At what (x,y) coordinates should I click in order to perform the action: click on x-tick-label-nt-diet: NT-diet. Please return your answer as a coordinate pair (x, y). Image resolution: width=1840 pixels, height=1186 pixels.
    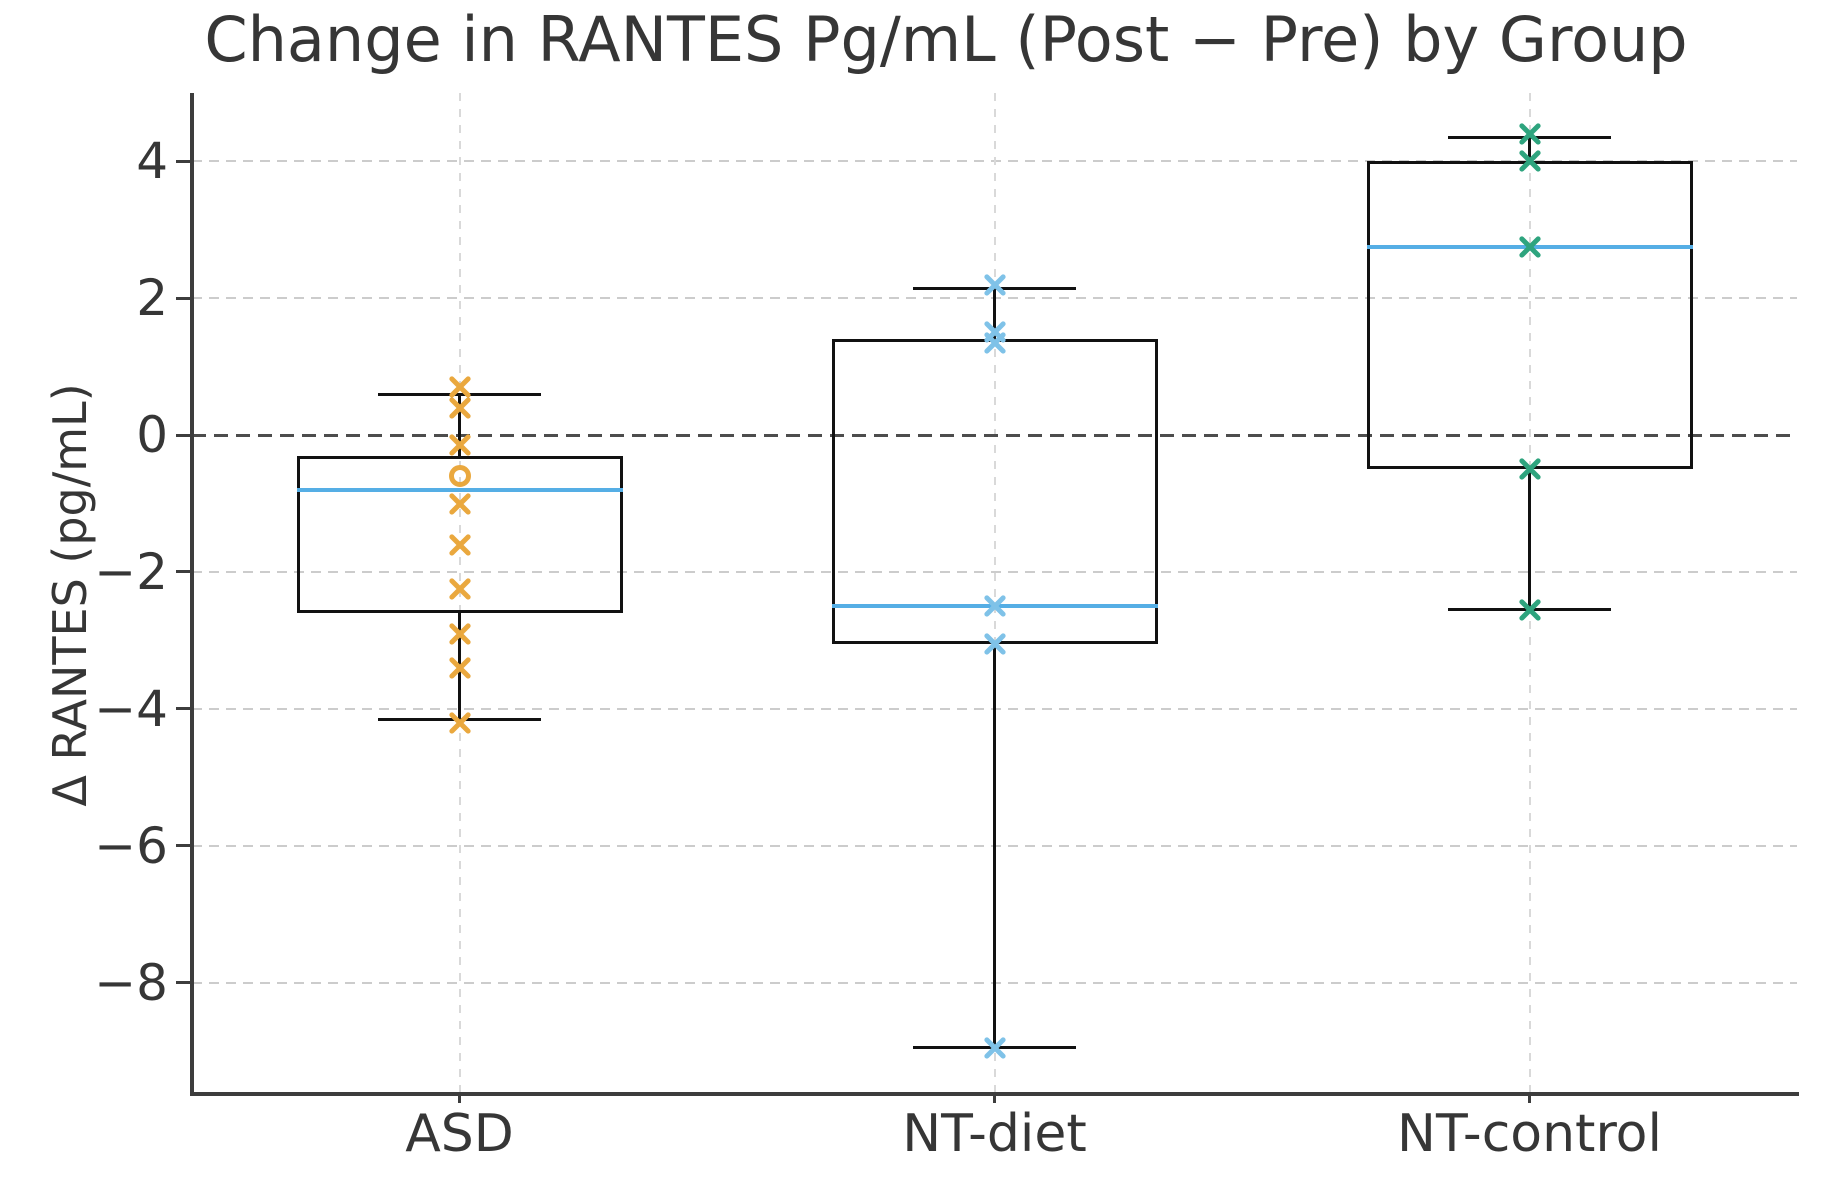
    Looking at the image, I should click on (994, 1134).